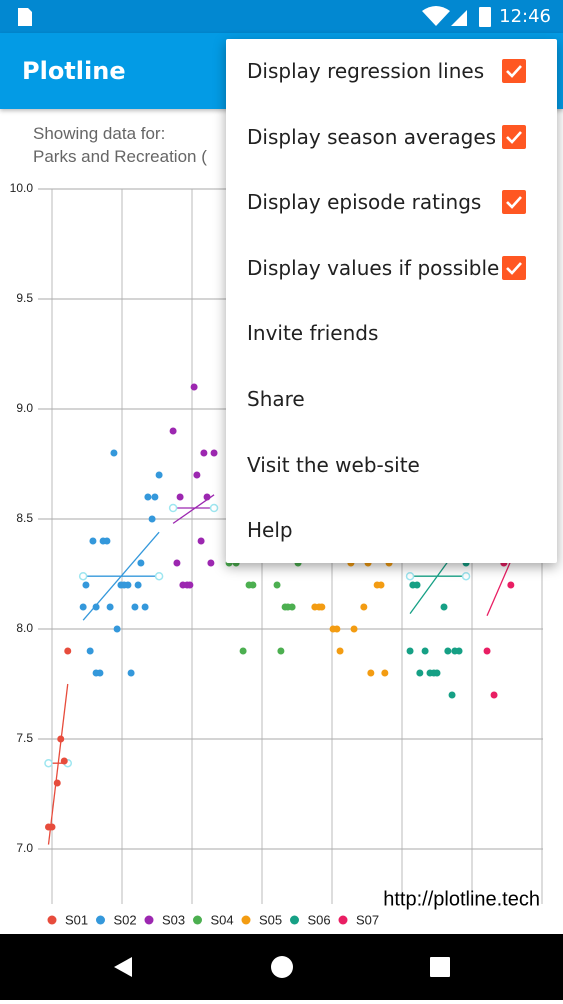  What do you see at coordinates (99, 133) in the screenshot?
I see `subtitle: Showing data for:` at bounding box center [99, 133].